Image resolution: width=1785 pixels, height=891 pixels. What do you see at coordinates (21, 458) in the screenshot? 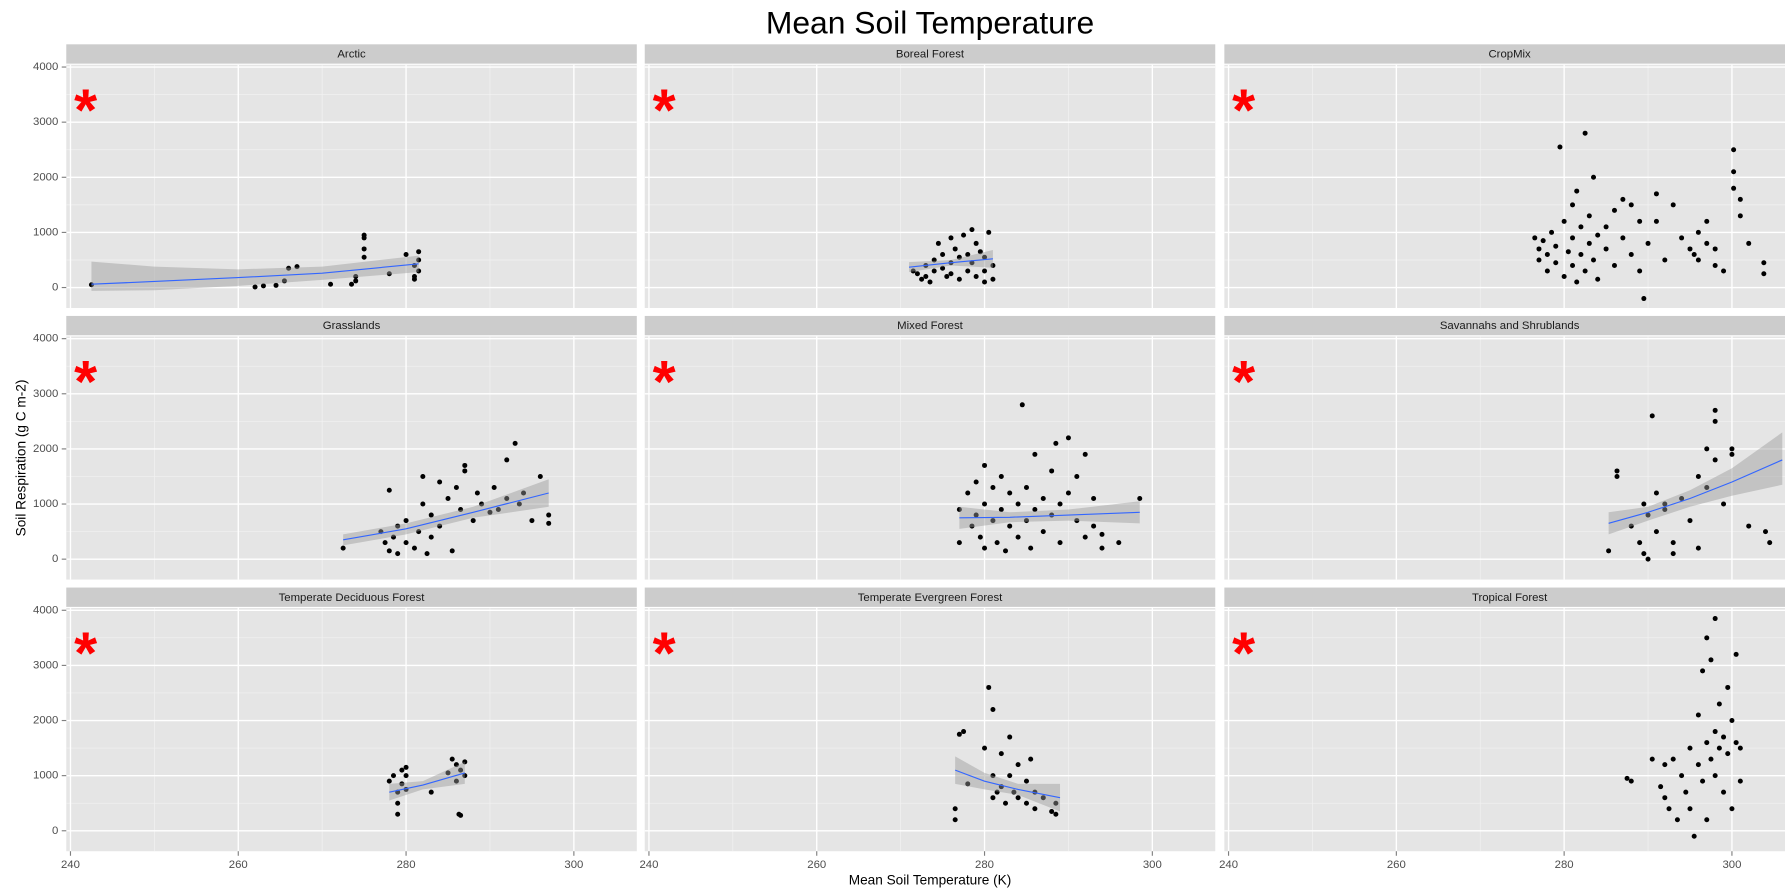
I see `y-axis-label: Soil Respiration (g C m-2)` at bounding box center [21, 458].